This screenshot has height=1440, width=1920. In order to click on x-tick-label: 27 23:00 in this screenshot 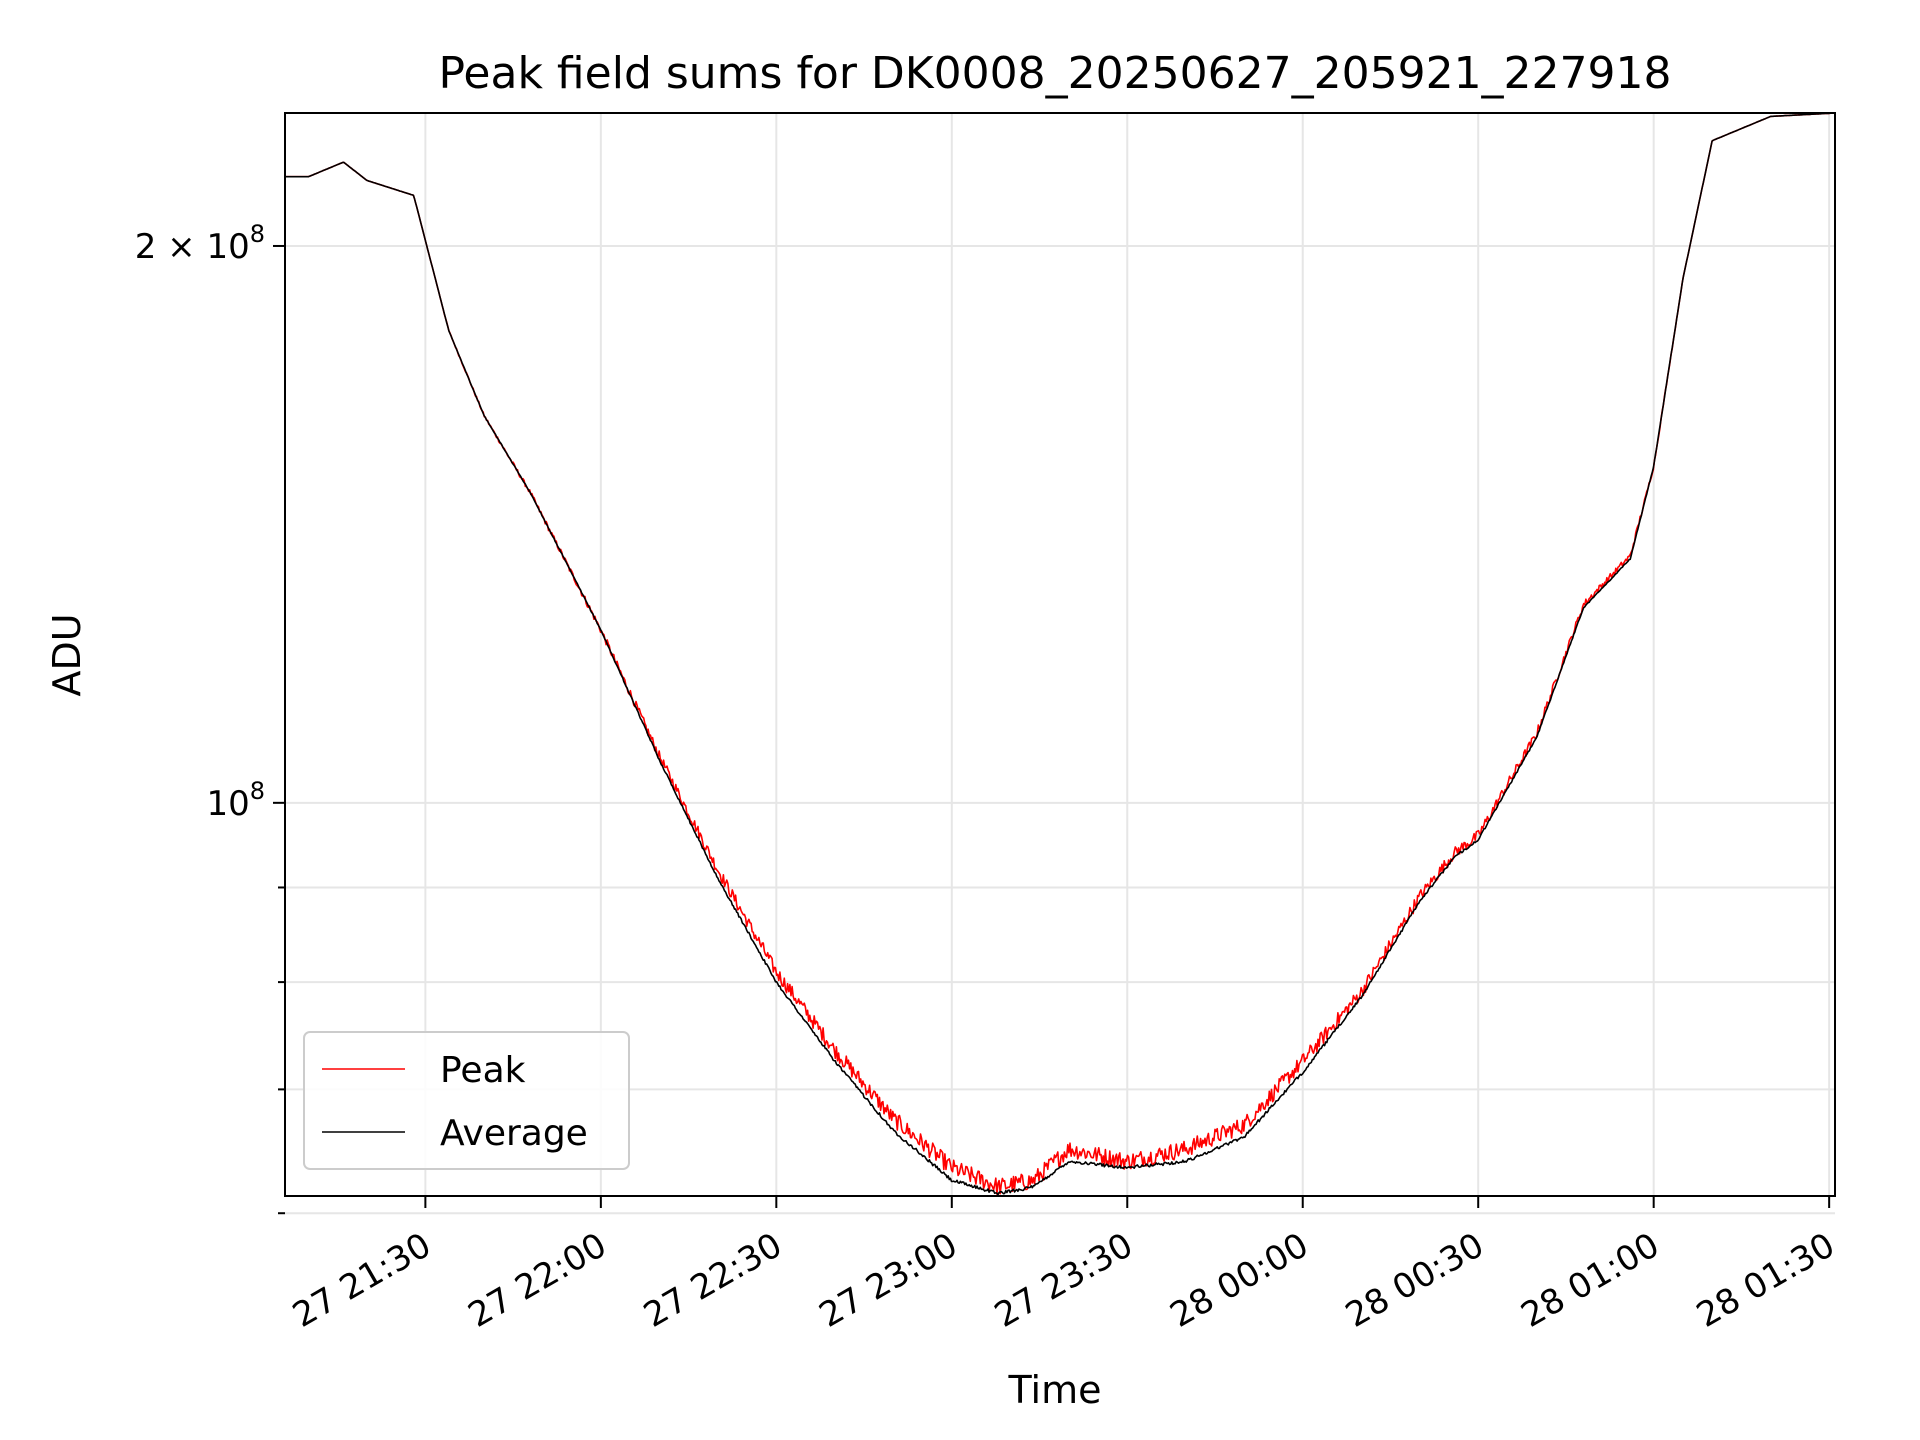, I will do `click(889, 1280)`.